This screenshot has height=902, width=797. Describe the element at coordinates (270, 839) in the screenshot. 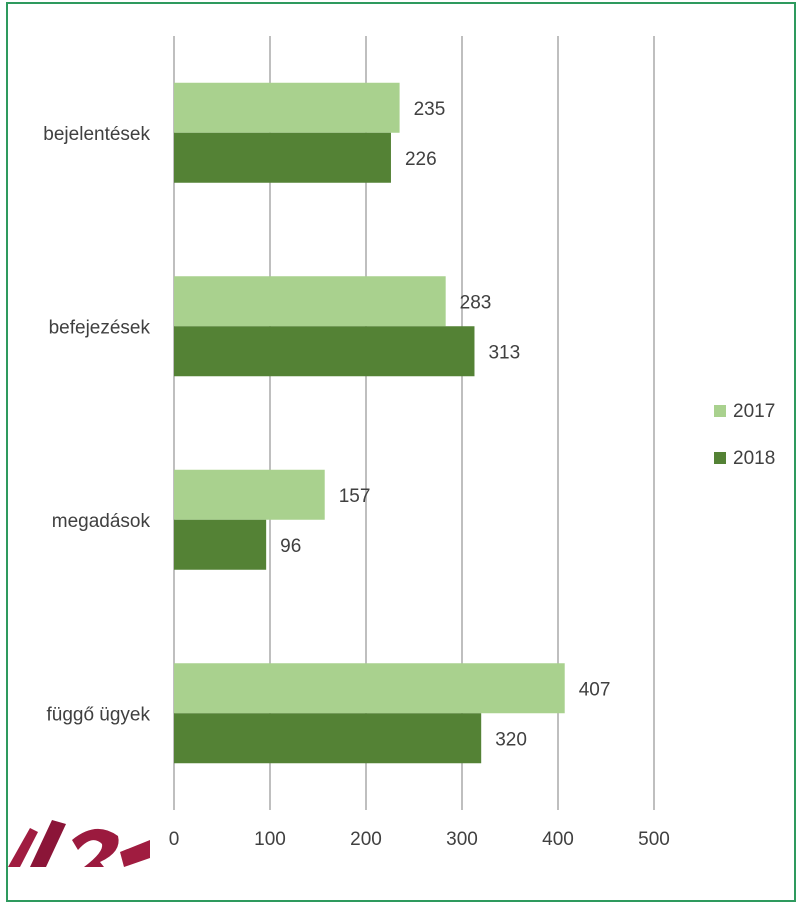

I see `x-tick-label: 100` at that location.